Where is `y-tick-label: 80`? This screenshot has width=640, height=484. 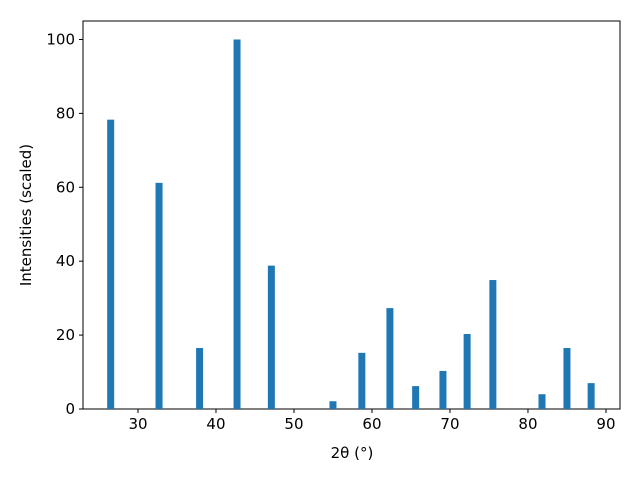
y-tick-label: 80 is located at coordinates (65, 113).